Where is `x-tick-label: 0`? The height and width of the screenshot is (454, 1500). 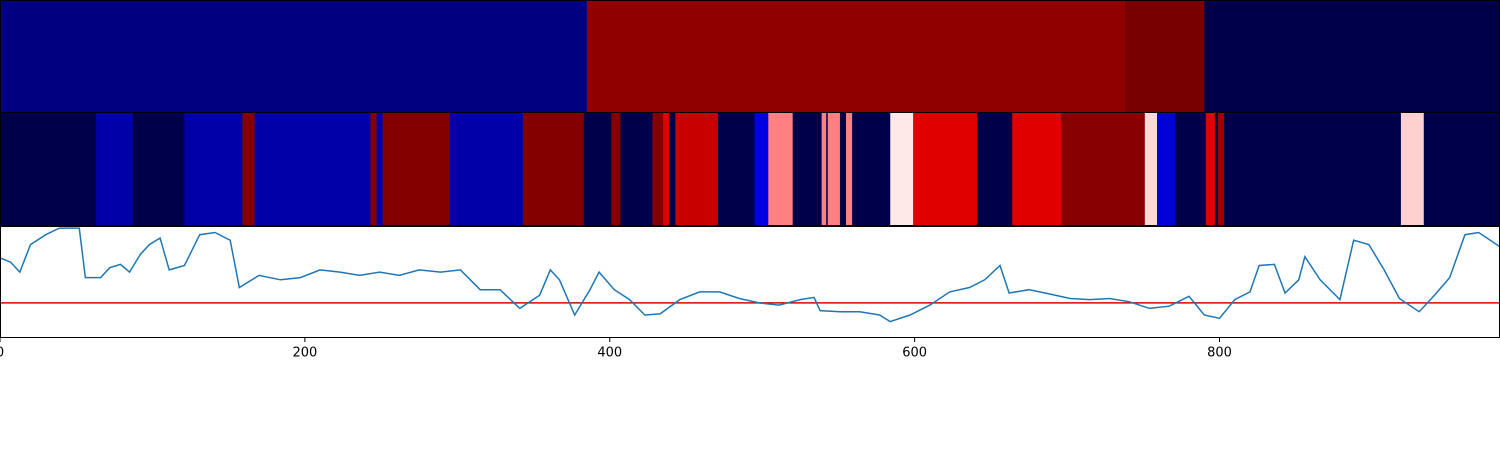 x-tick-label: 0 is located at coordinates (2, 353).